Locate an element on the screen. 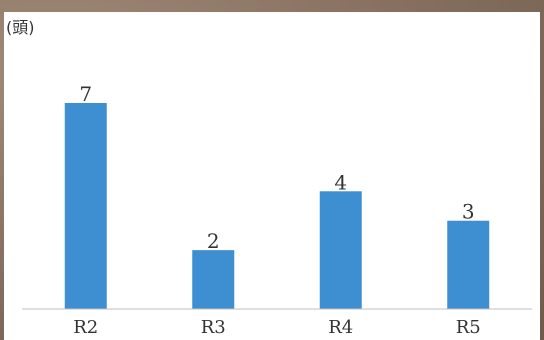 The height and width of the screenshot is (340, 544). x-tick-labels: R2 R3 R4 R5 is located at coordinates (277, 327).